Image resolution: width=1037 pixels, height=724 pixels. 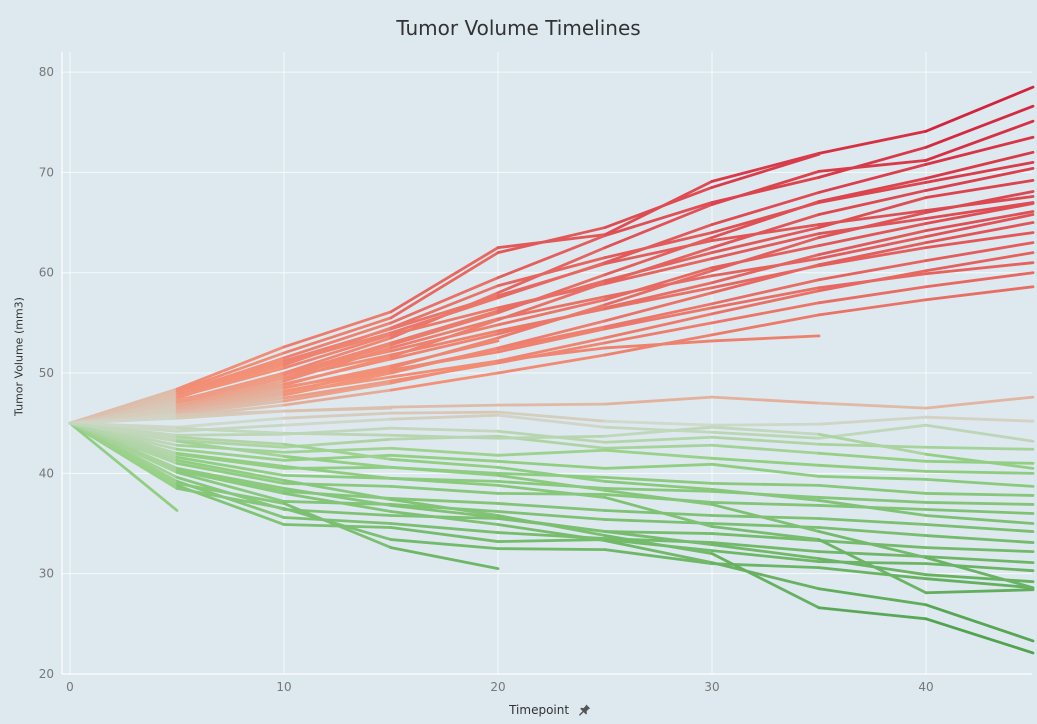 What do you see at coordinates (46, 373) in the screenshot?
I see `y-tick-label: 50` at bounding box center [46, 373].